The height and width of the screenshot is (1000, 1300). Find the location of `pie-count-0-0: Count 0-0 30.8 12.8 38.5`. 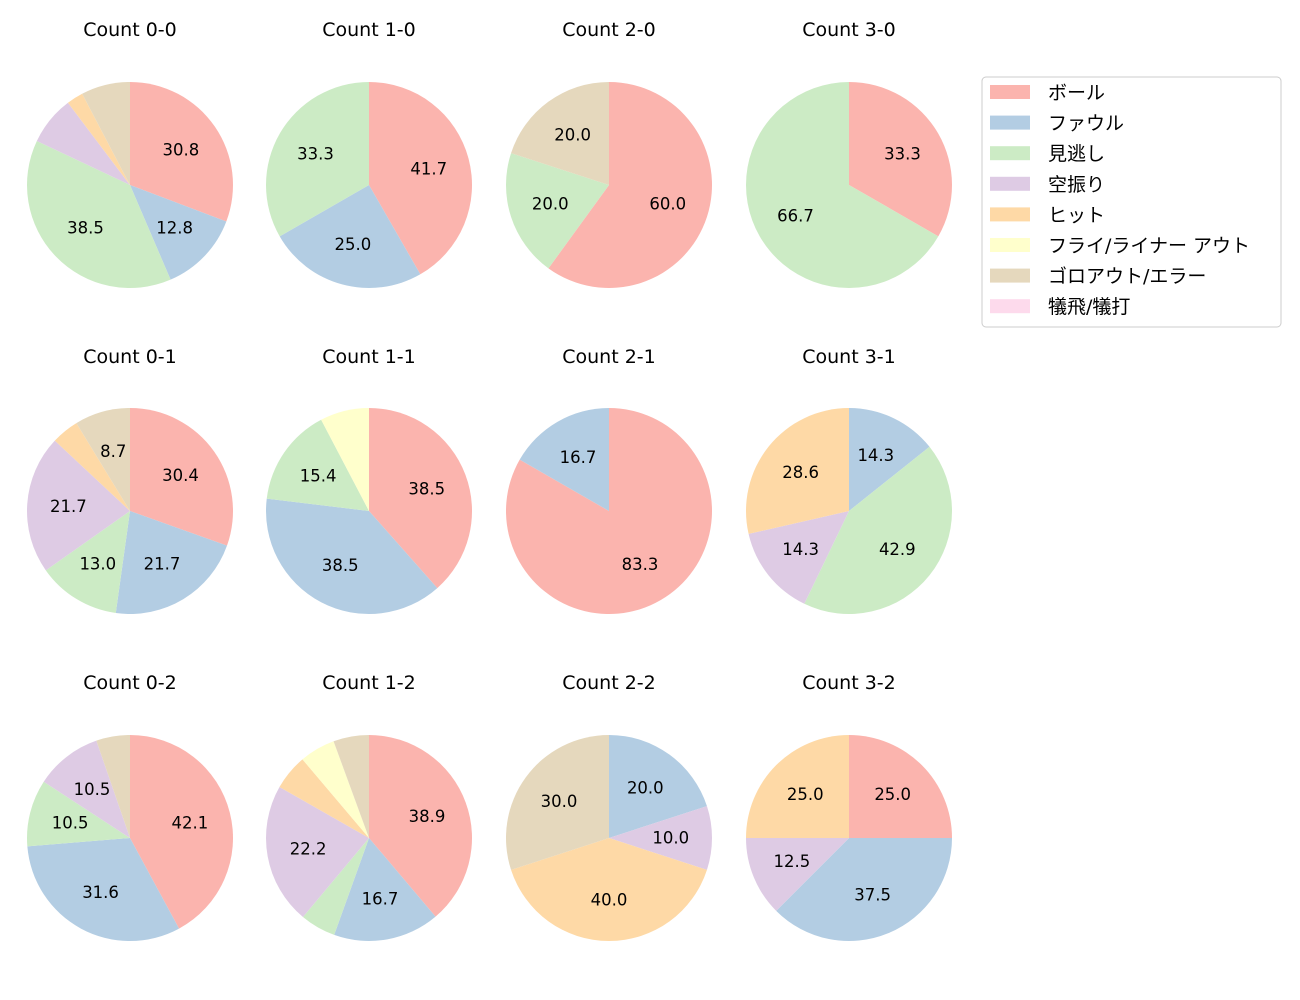

pie-count-0-0: Count 0-0 30.8 12.8 38.5 is located at coordinates (129, 154).